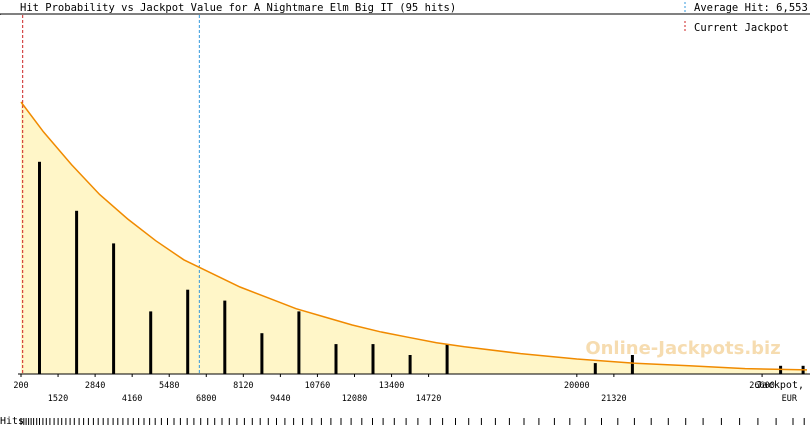  What do you see at coordinates (58, 399) in the screenshot?
I see `x-tick-label-lower-0: 1520` at bounding box center [58, 399].